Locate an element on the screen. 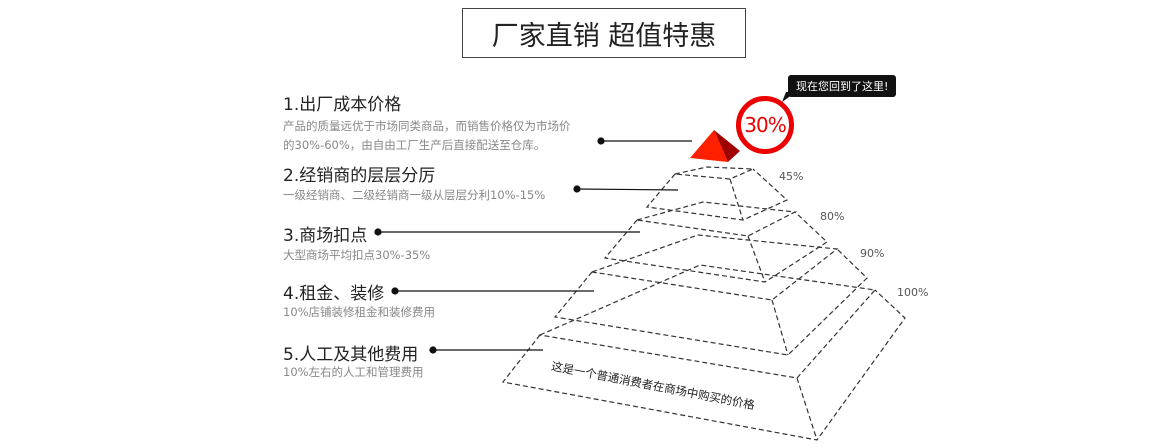  red-pyramid-top is located at coordinates (715, 146).